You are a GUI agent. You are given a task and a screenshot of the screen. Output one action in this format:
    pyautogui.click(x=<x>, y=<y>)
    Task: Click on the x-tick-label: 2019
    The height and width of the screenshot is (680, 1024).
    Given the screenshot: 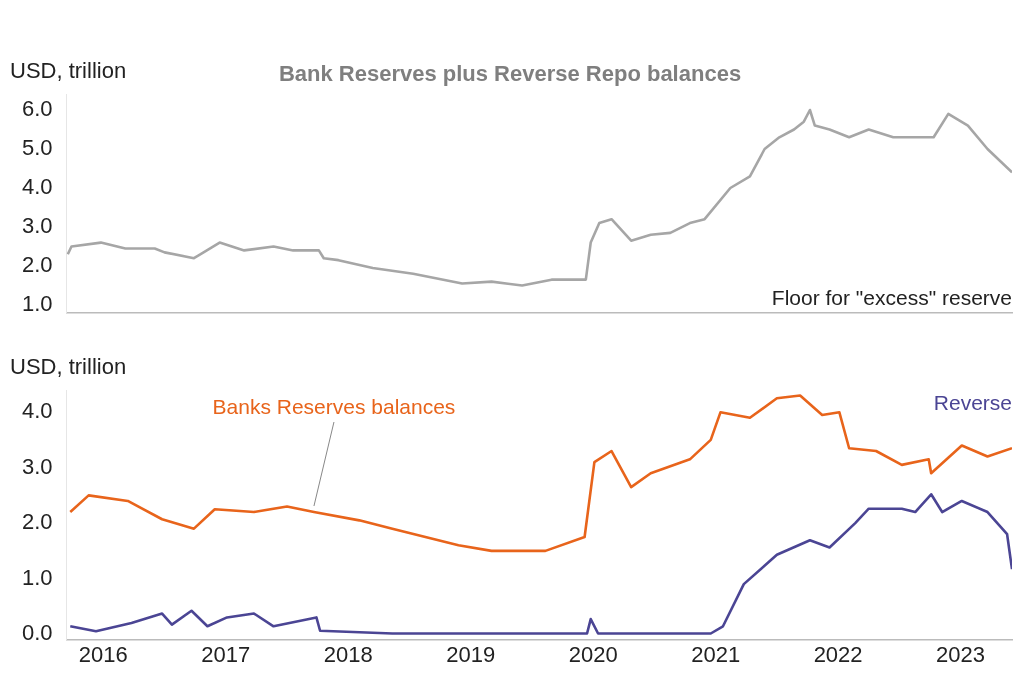 What is the action you would take?
    pyautogui.click(x=471, y=654)
    